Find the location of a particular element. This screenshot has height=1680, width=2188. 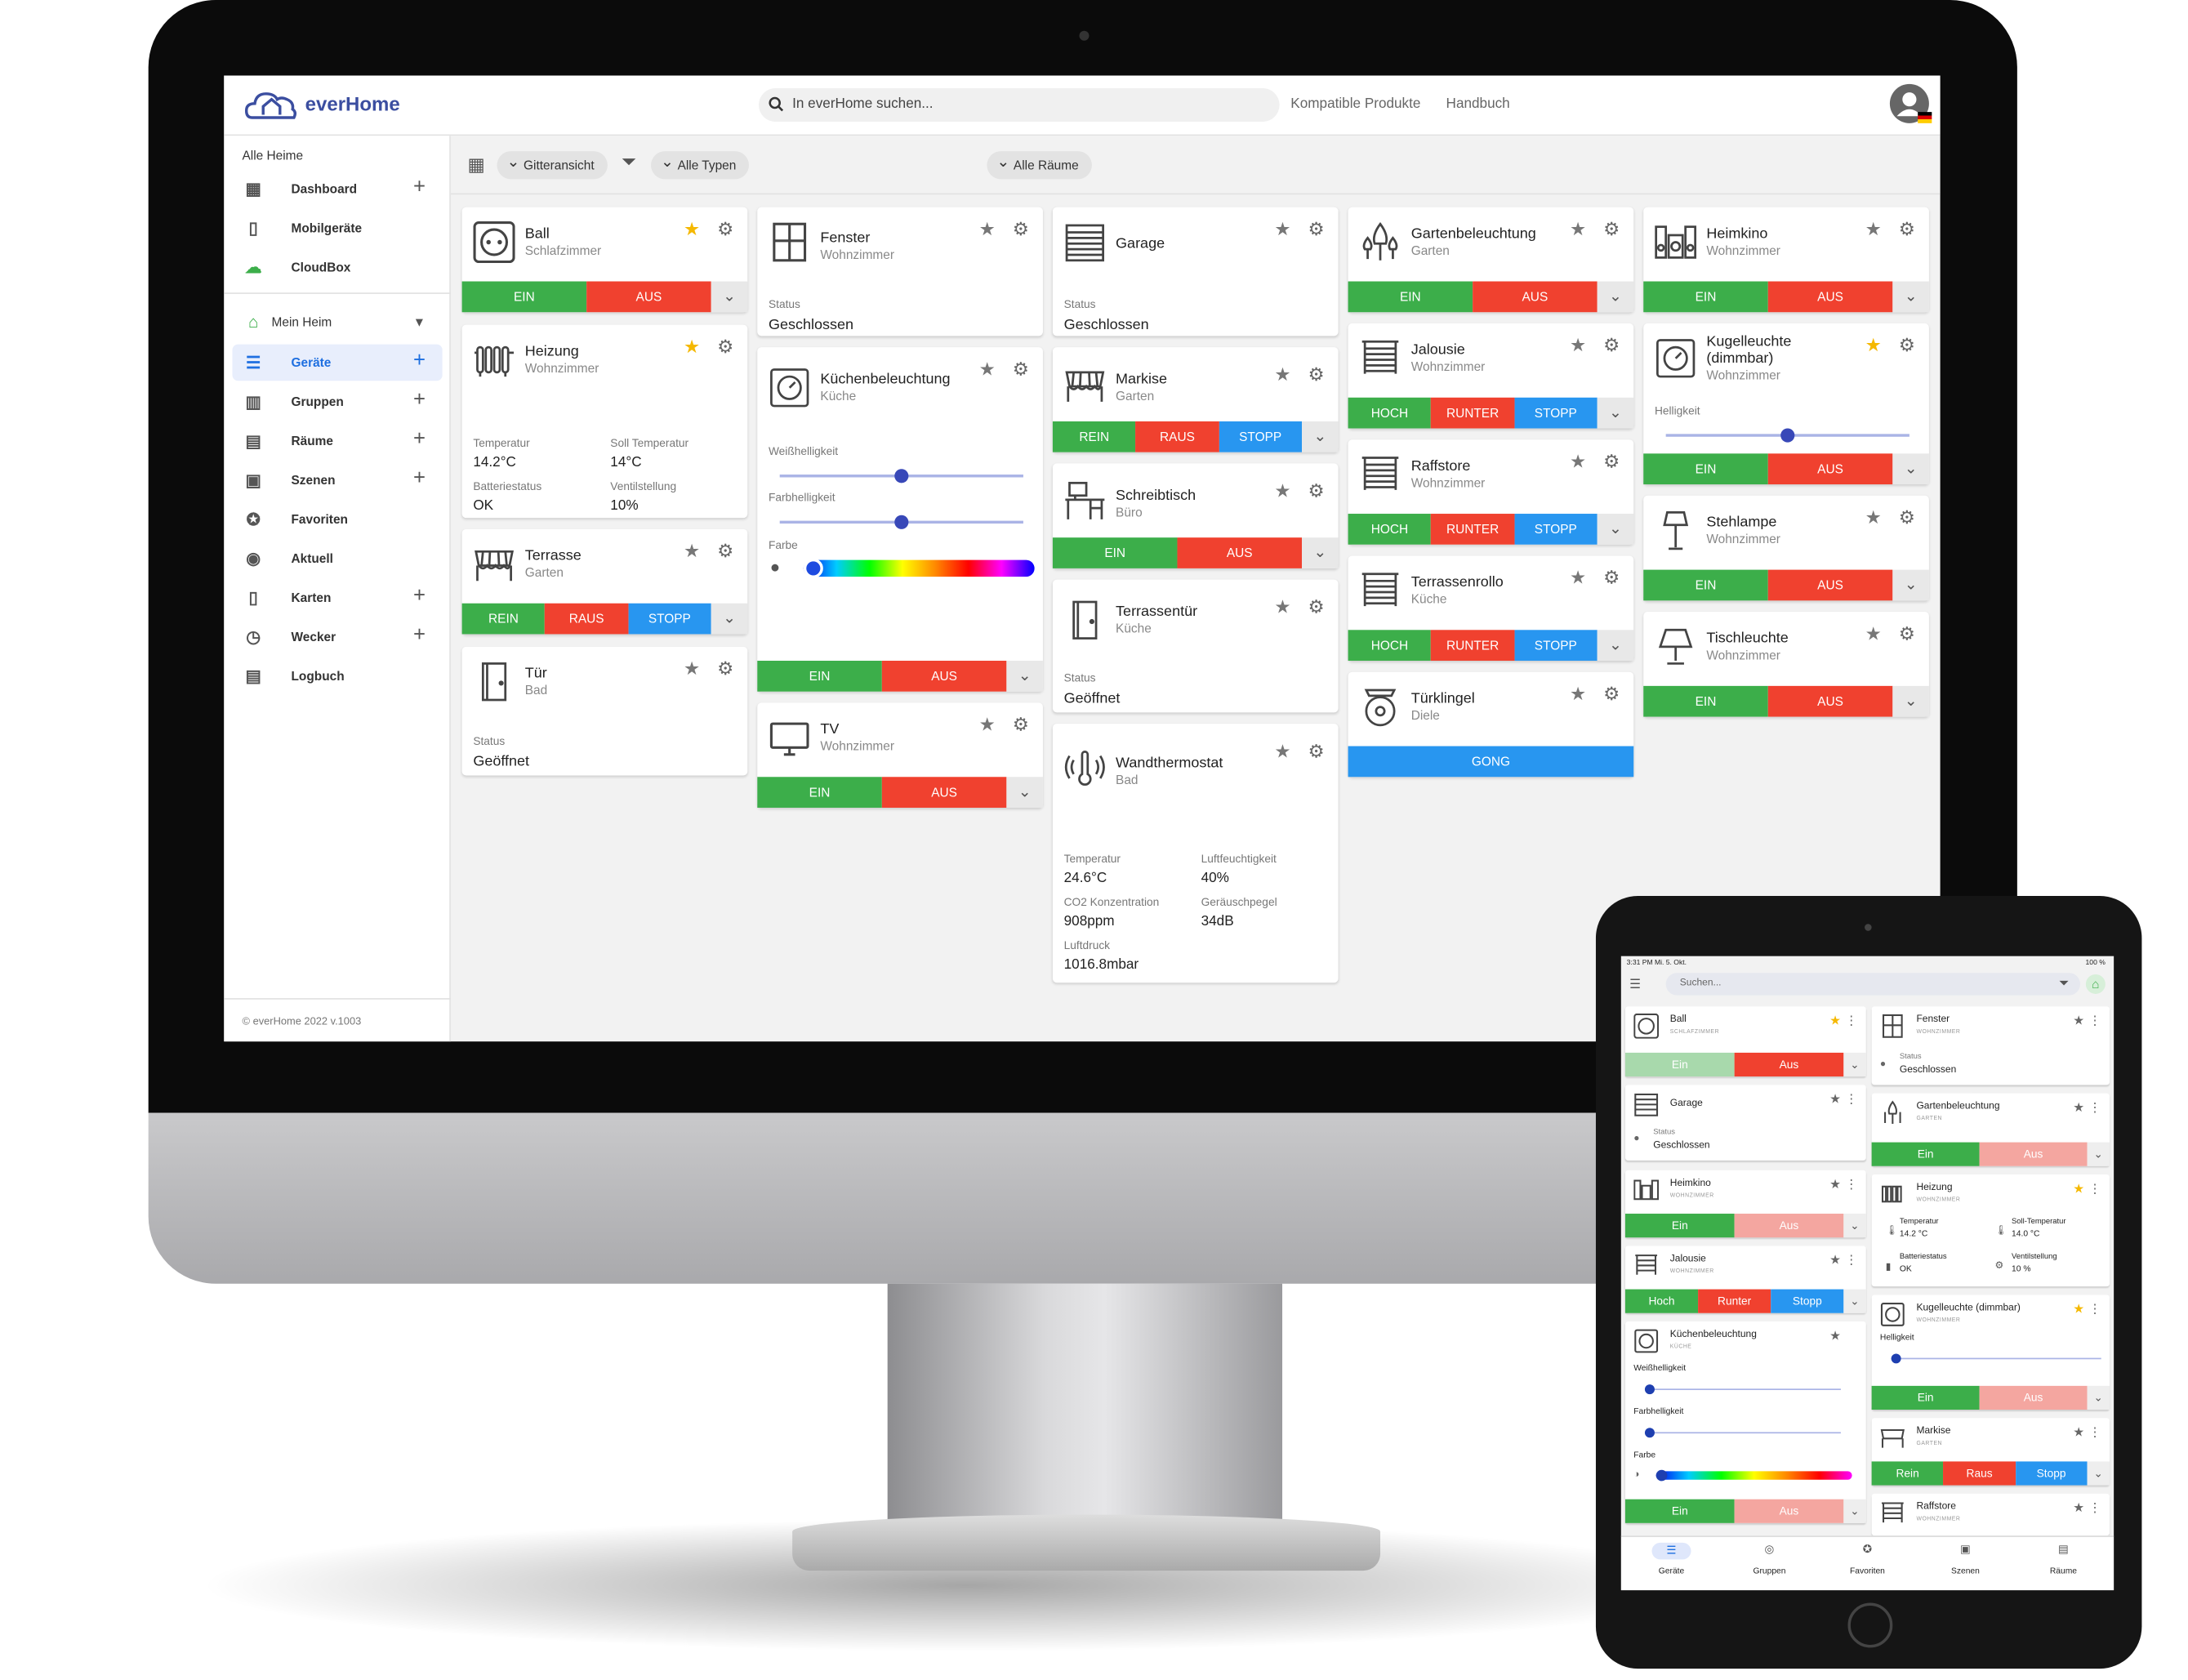

nav-scenes-icon: ▣ is located at coordinates (1965, 1549).